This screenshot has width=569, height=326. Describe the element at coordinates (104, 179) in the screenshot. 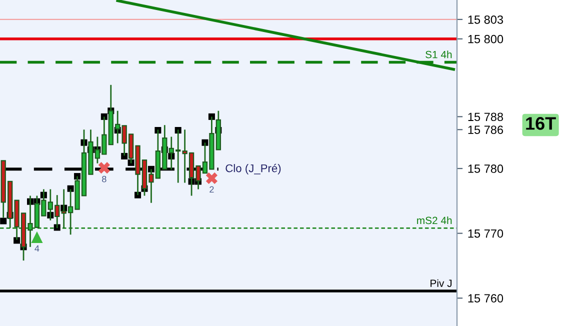

I see `annotation: 8` at that location.